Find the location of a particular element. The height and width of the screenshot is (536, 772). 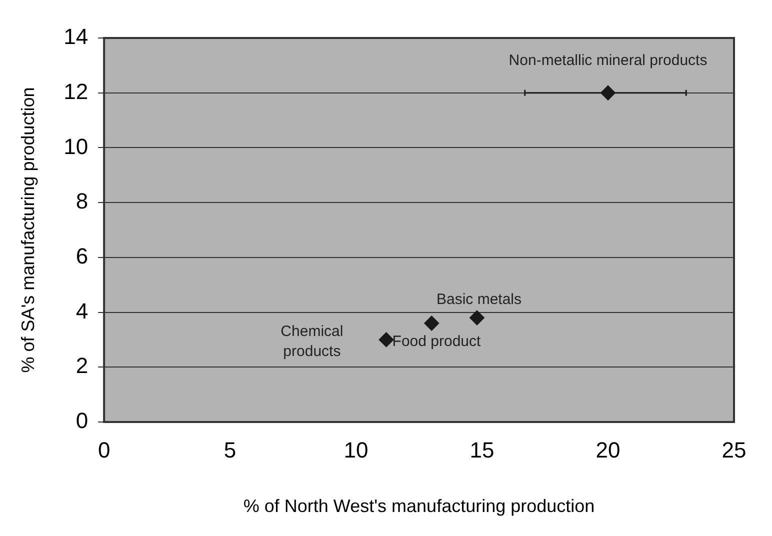

y-axis-title: % of SA's manufacturing production is located at coordinates (28, 230).